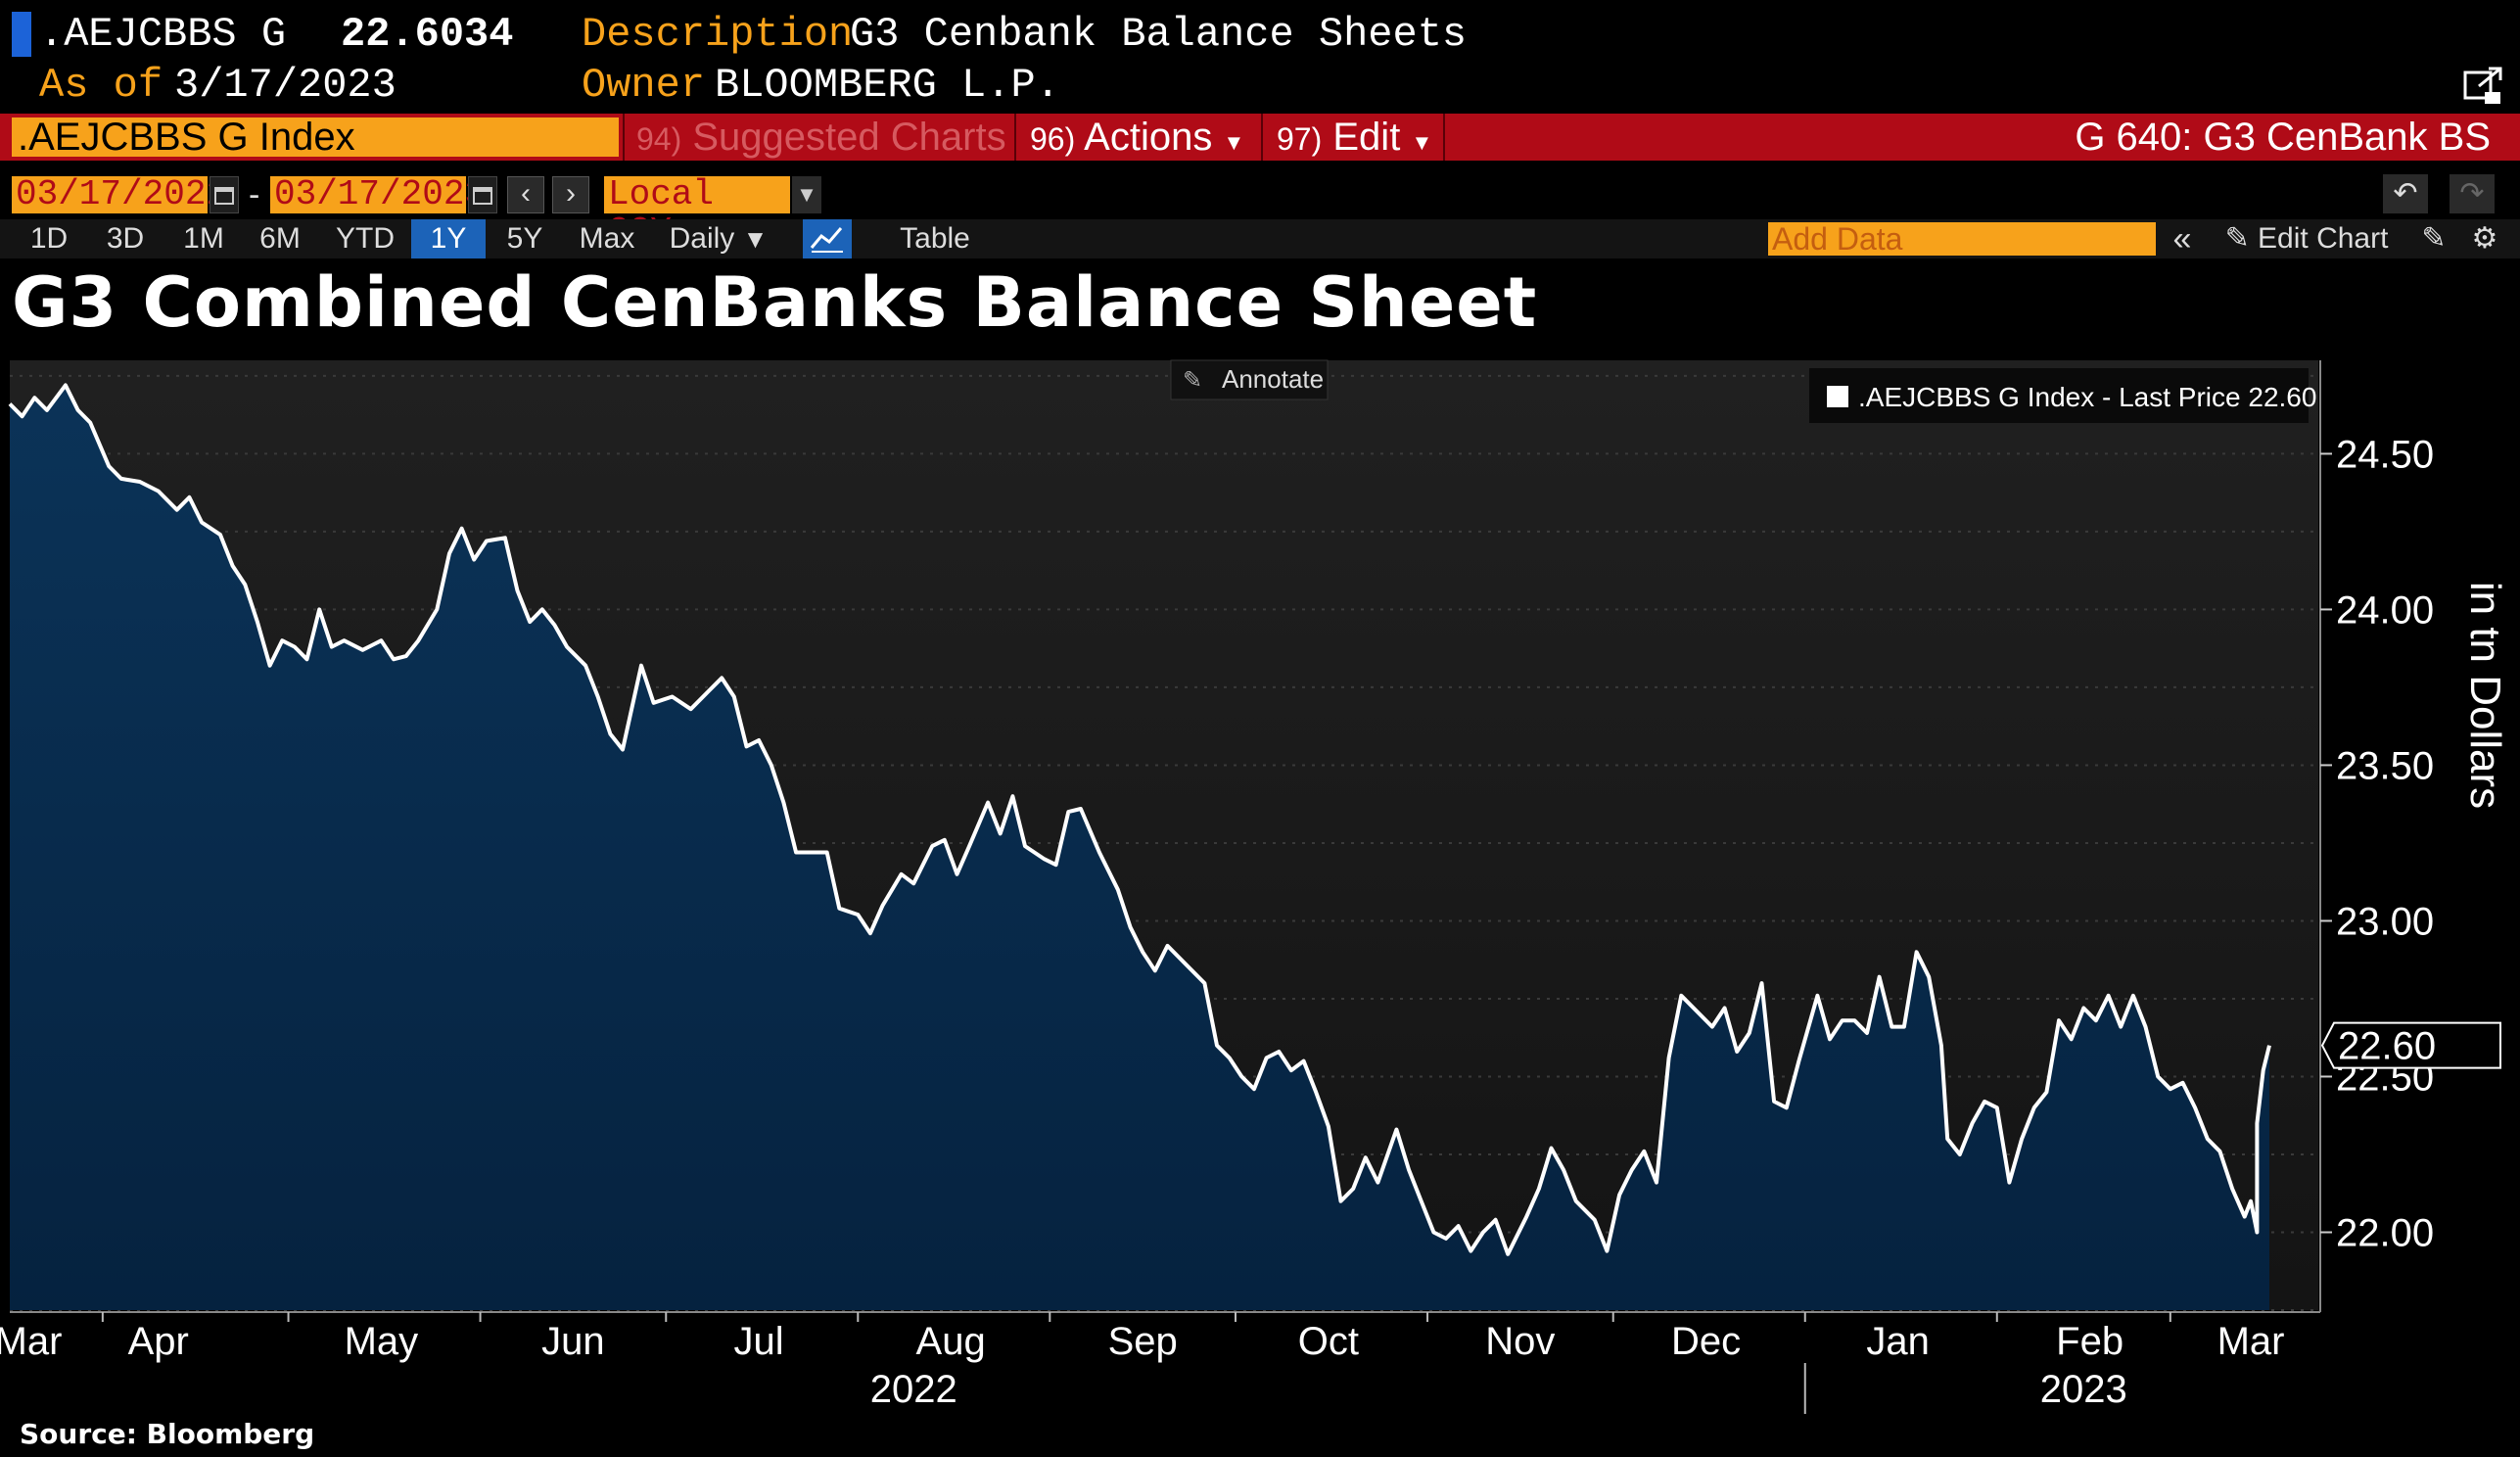 This screenshot has width=2520, height=1457. I want to click on x-tick-label: Jan, so click(1898, 1341).